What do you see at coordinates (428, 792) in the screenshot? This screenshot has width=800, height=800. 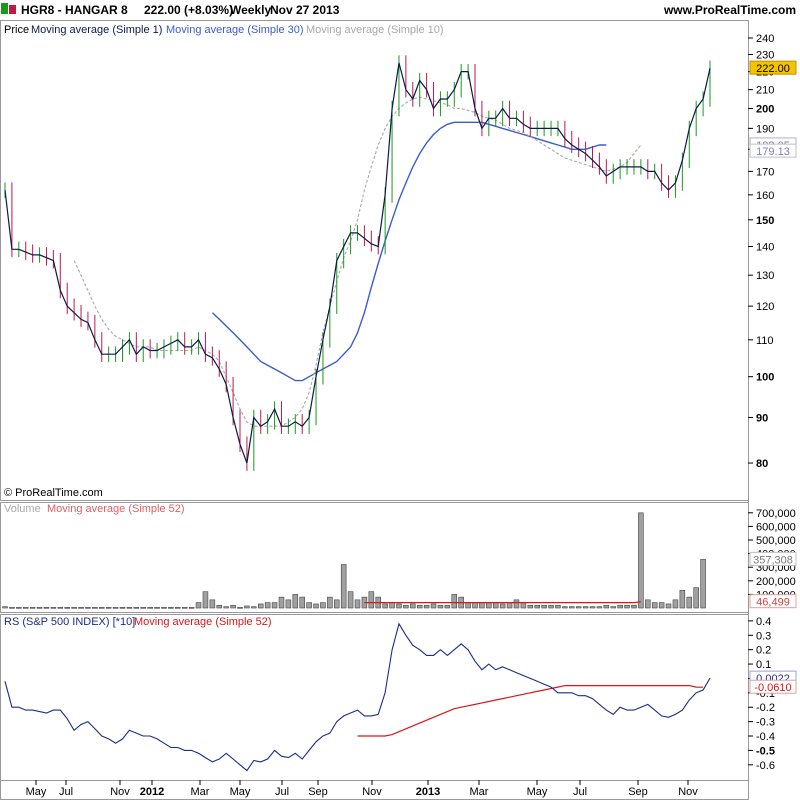 I see `time-tick-label-9: 2013` at bounding box center [428, 792].